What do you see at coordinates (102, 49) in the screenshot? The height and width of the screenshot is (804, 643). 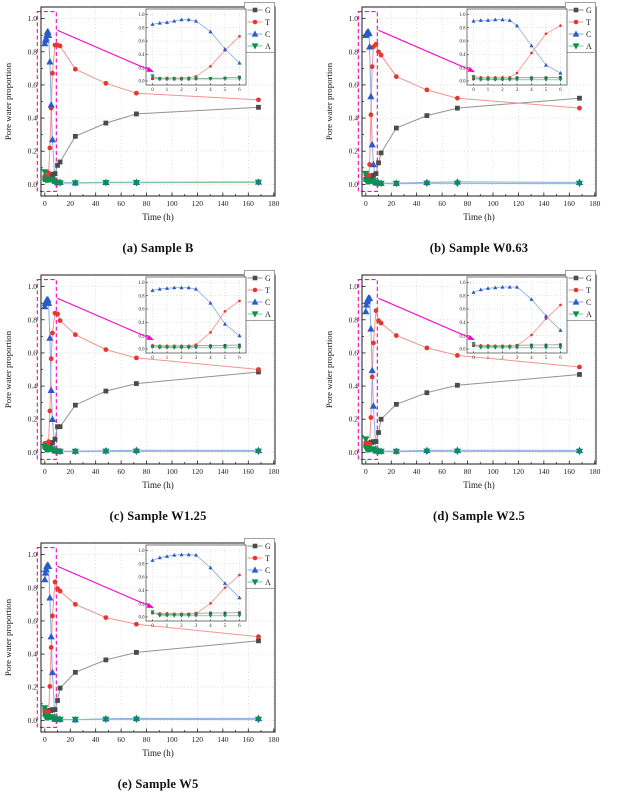 I see `zoom-callout-arrow` at bounding box center [102, 49].